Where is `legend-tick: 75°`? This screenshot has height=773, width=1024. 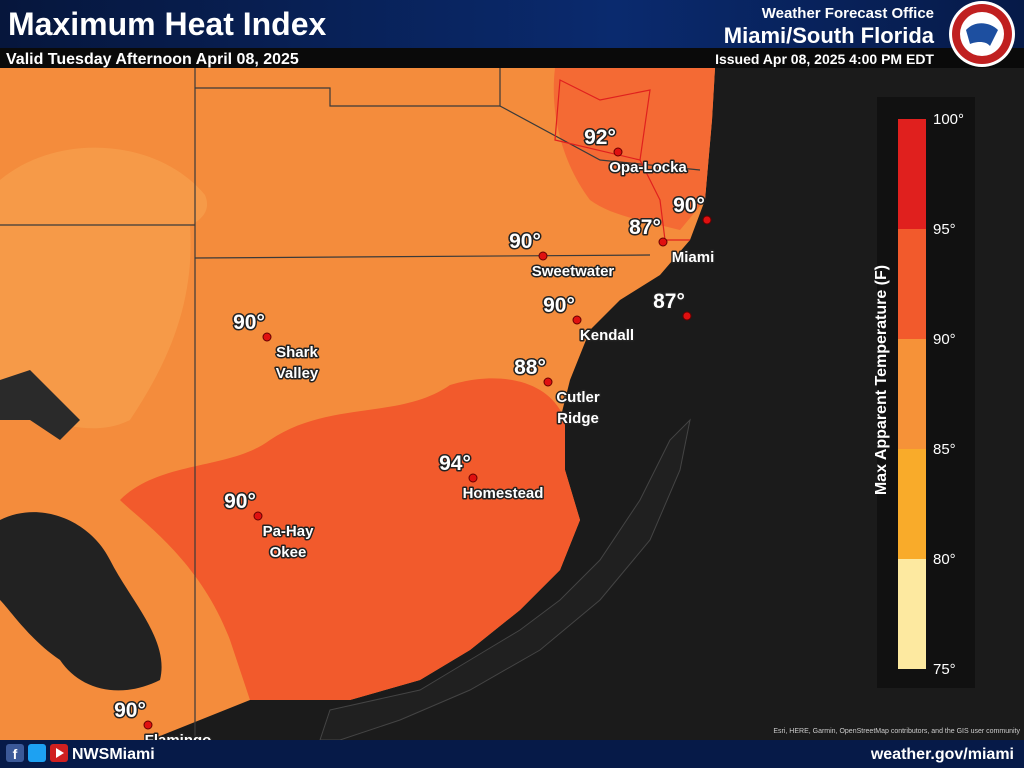
legend-tick: 75° is located at coordinates (944, 669).